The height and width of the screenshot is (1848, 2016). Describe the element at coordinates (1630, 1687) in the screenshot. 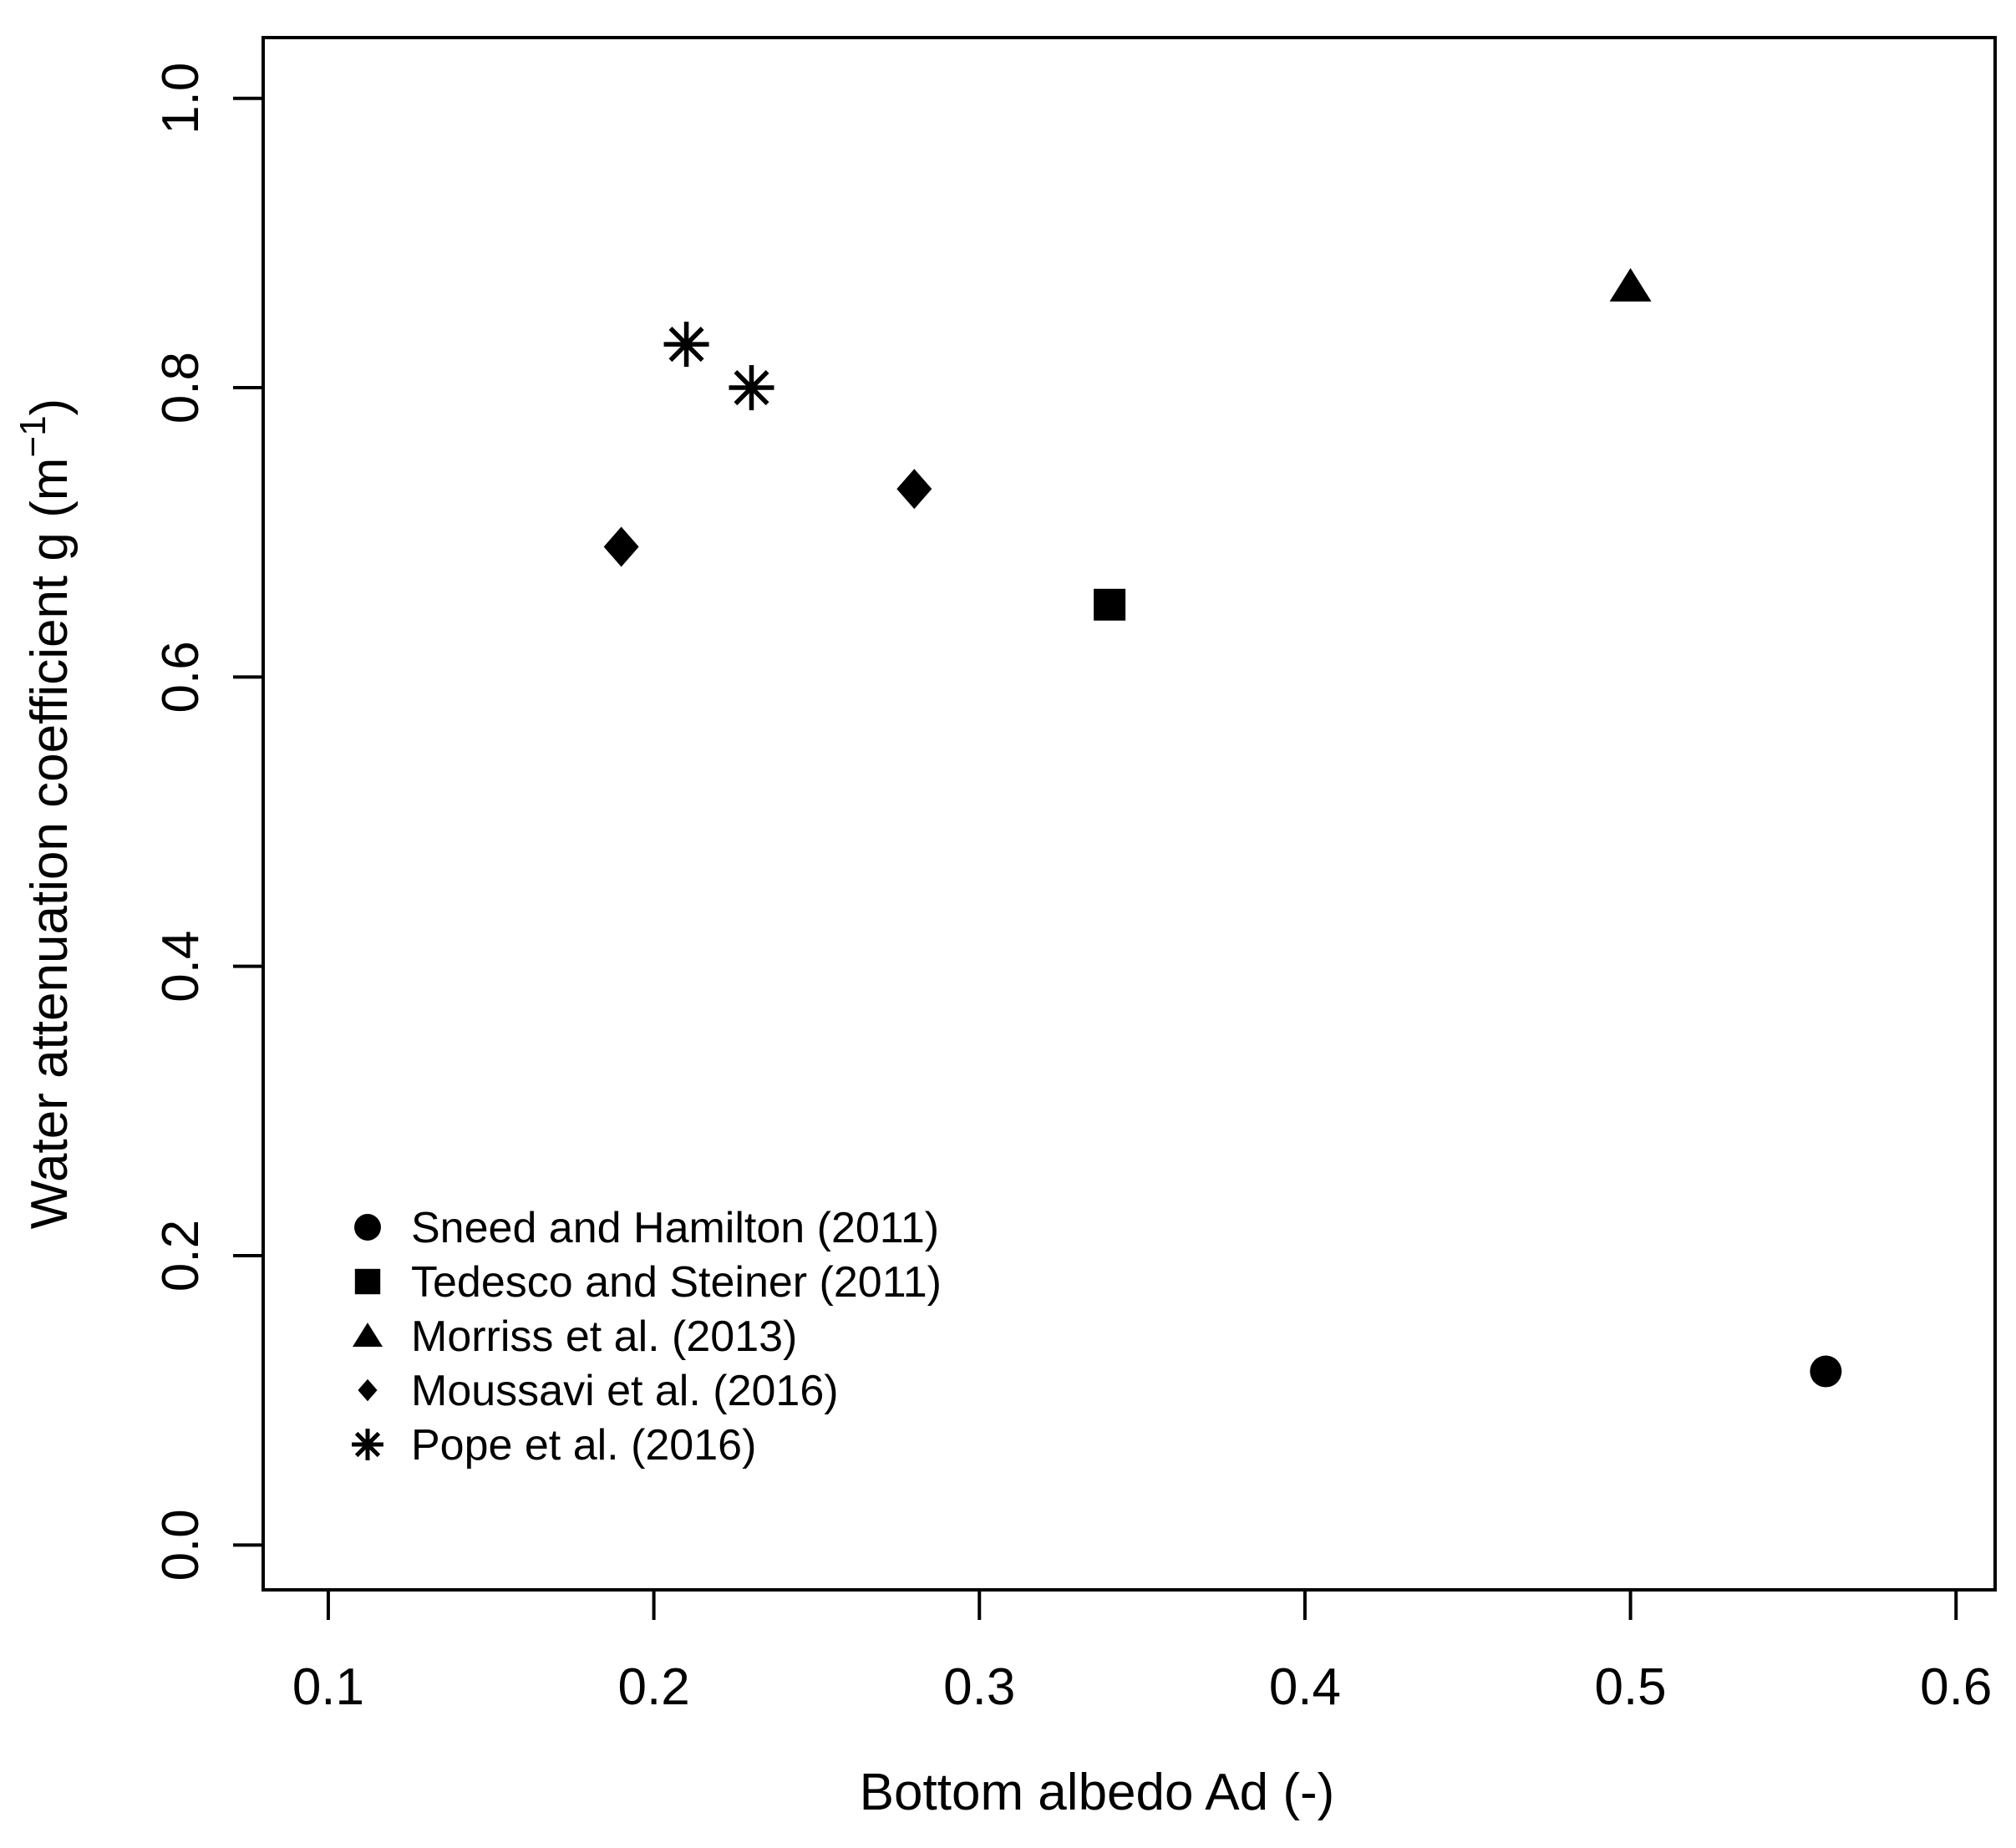

I see `x-tick-label: 0.5` at that location.